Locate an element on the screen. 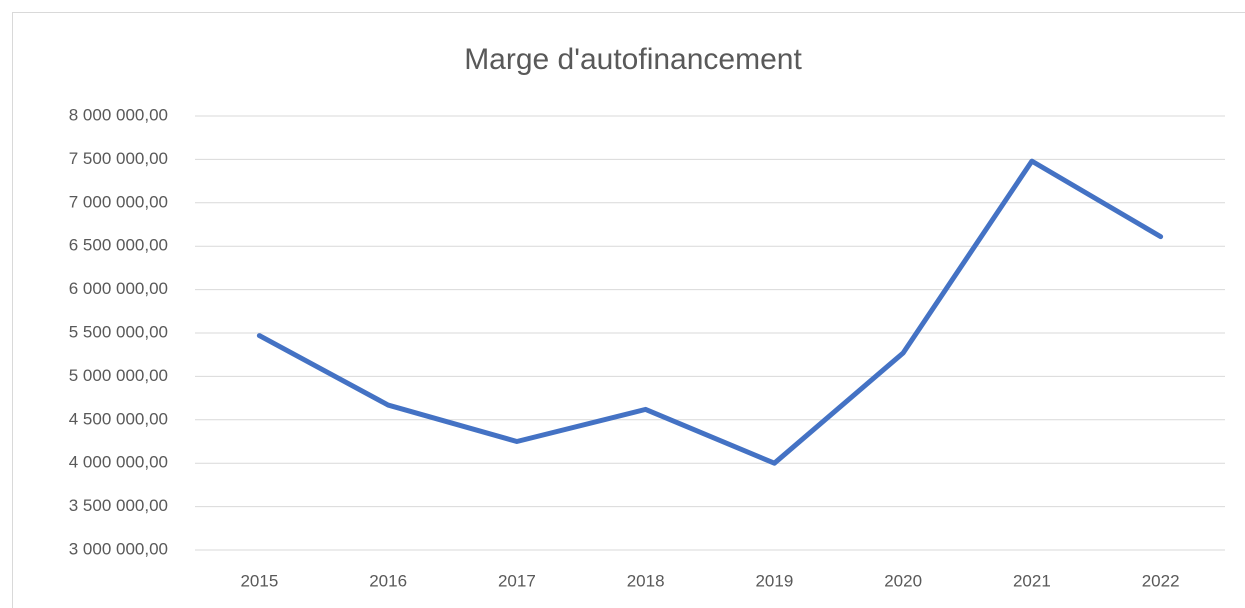 Image resolution: width=1245 pixels, height=608 pixels. y-tick-label: 7 000 000,00 is located at coordinates (118, 201).